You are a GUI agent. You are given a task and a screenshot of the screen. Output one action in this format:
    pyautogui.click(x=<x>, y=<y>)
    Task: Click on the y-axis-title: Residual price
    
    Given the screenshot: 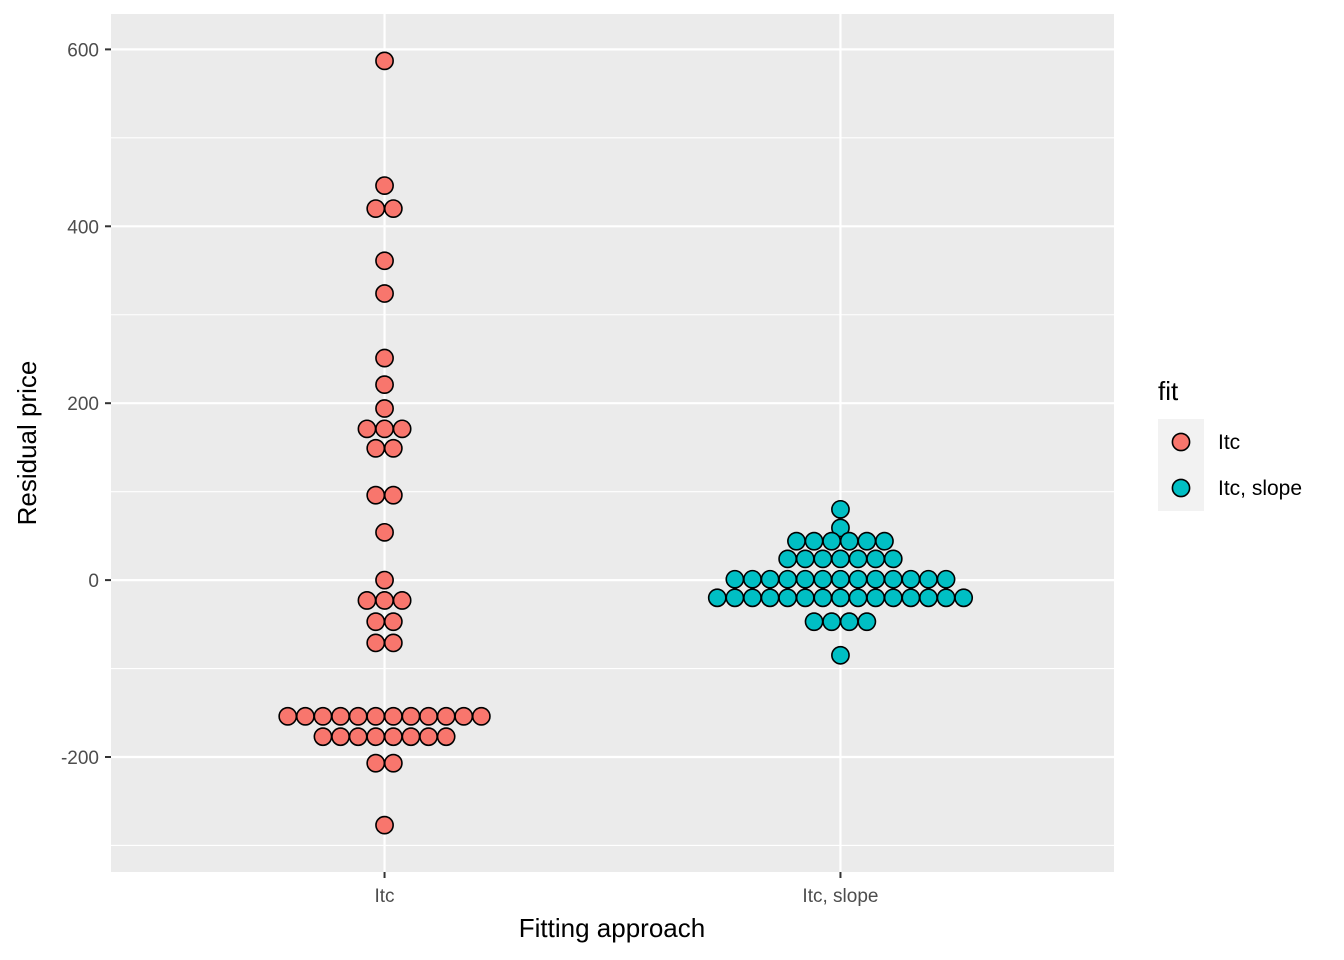 What is the action you would take?
    pyautogui.click(x=27, y=443)
    